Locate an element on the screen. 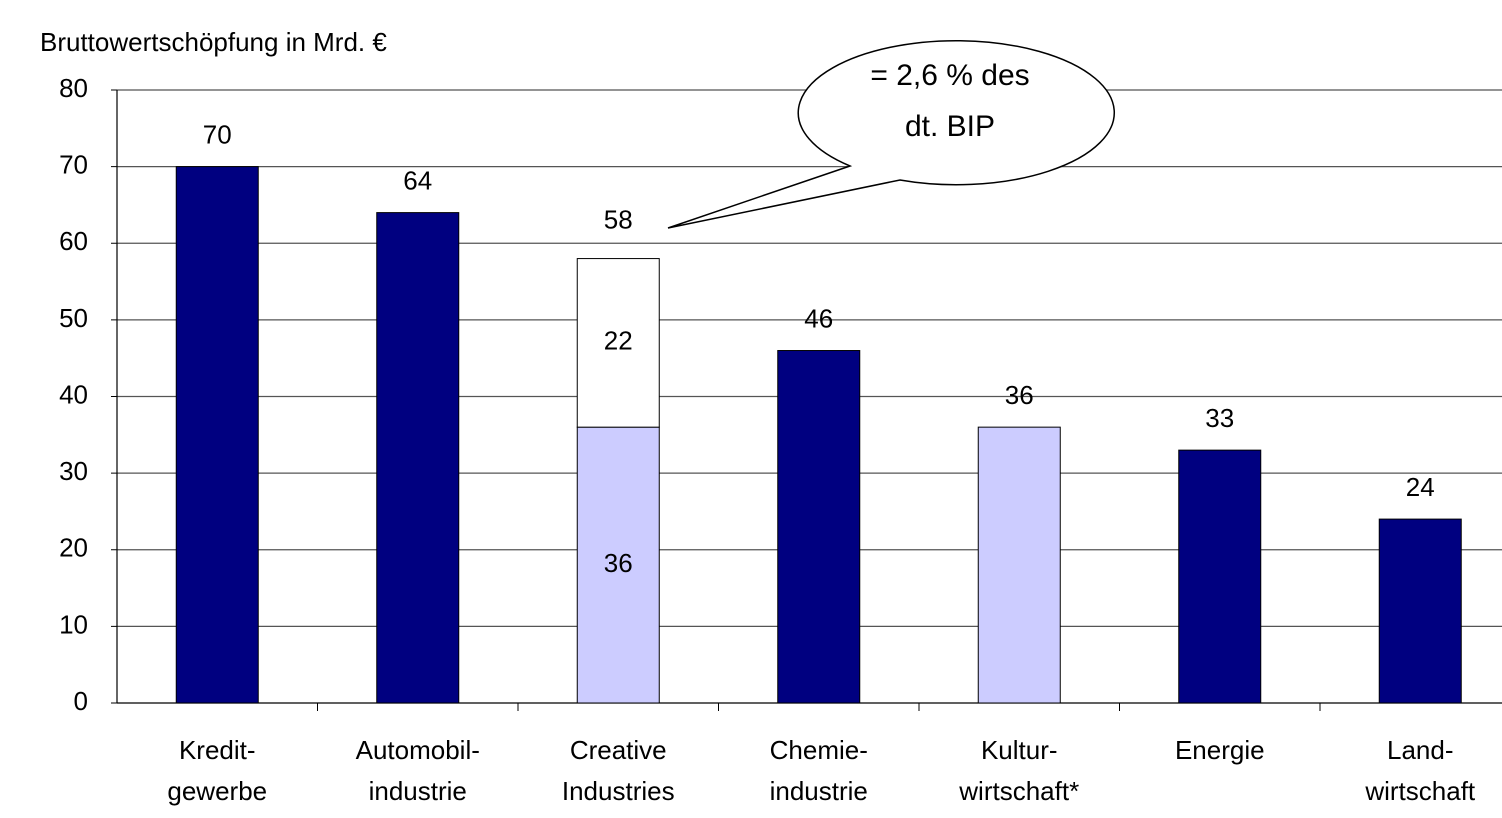  data-label: 24 is located at coordinates (1420, 487).